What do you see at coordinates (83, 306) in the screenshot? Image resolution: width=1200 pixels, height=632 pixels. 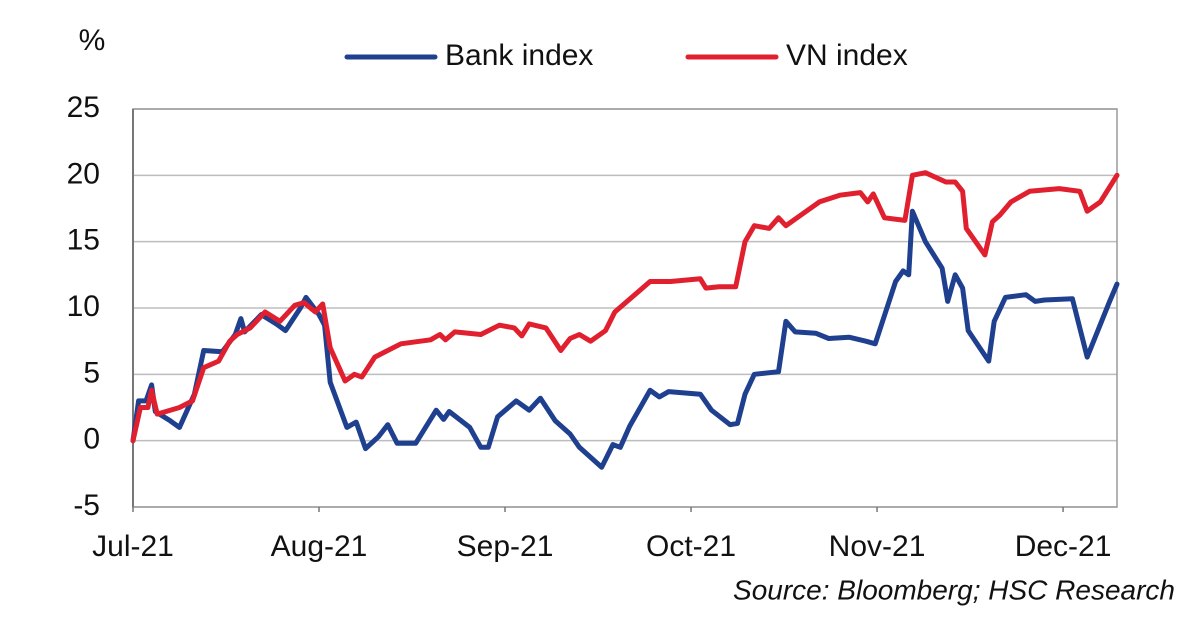 I see `y-tick-label: 10` at bounding box center [83, 306].